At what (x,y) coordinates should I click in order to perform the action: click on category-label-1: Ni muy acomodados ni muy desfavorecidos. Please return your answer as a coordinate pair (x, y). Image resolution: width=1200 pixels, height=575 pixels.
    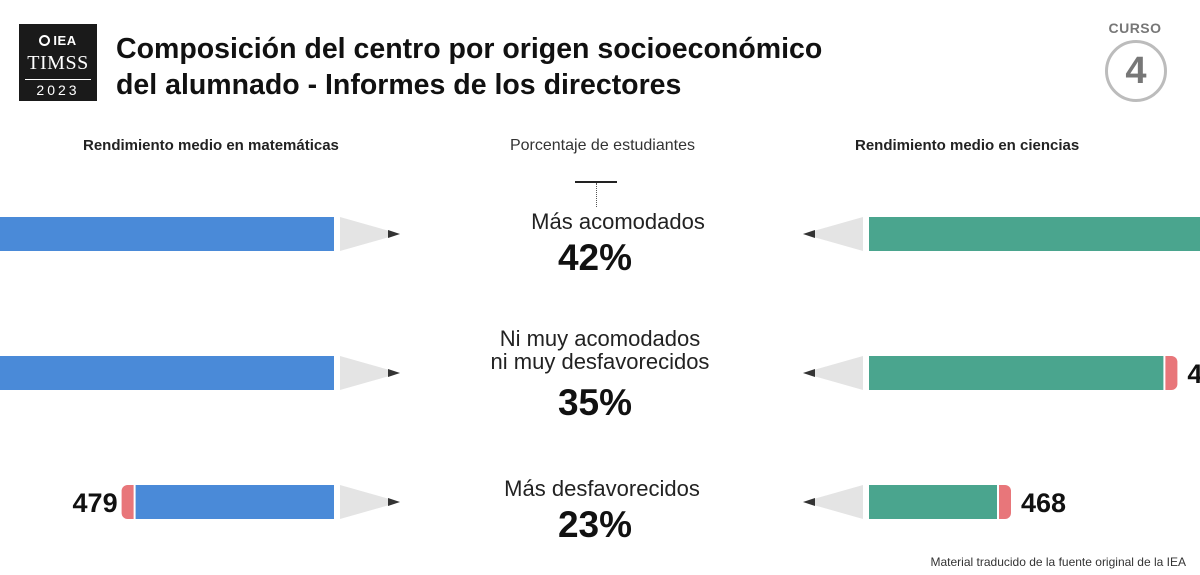
    Looking at the image, I should click on (600, 350).